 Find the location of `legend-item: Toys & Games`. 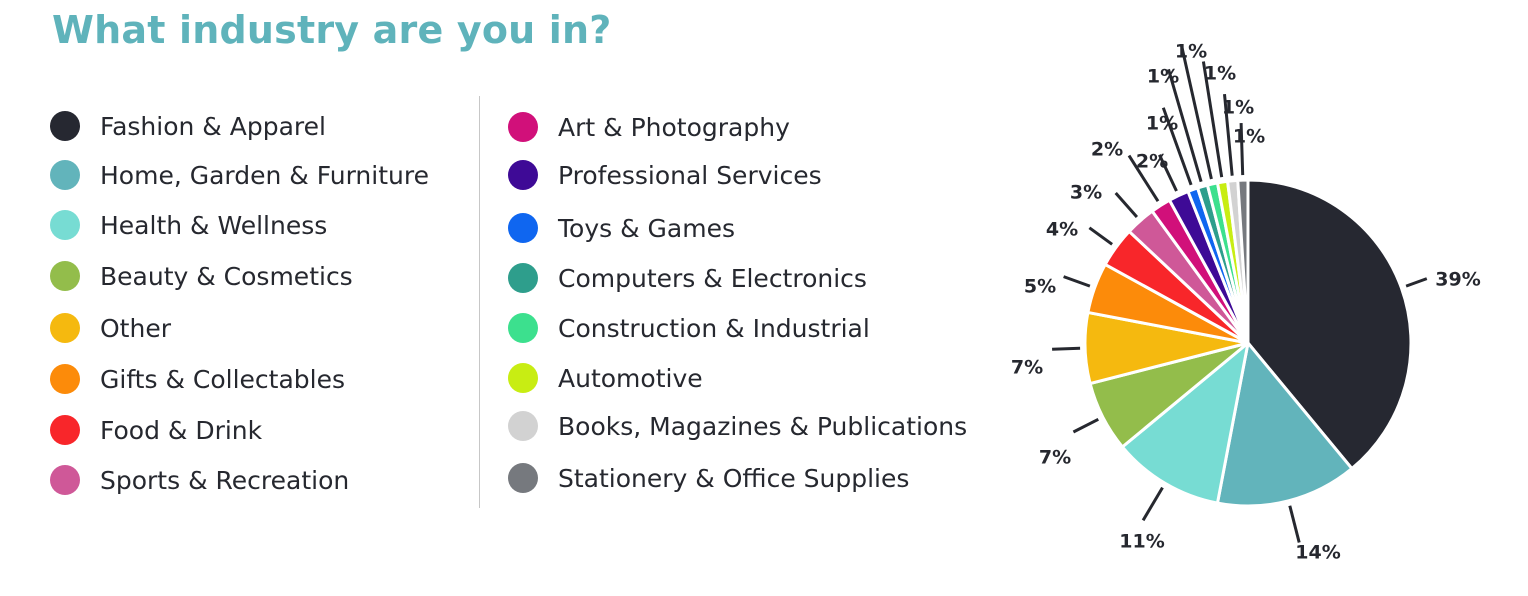

legend-item: Toys & Games is located at coordinates (621, 228).